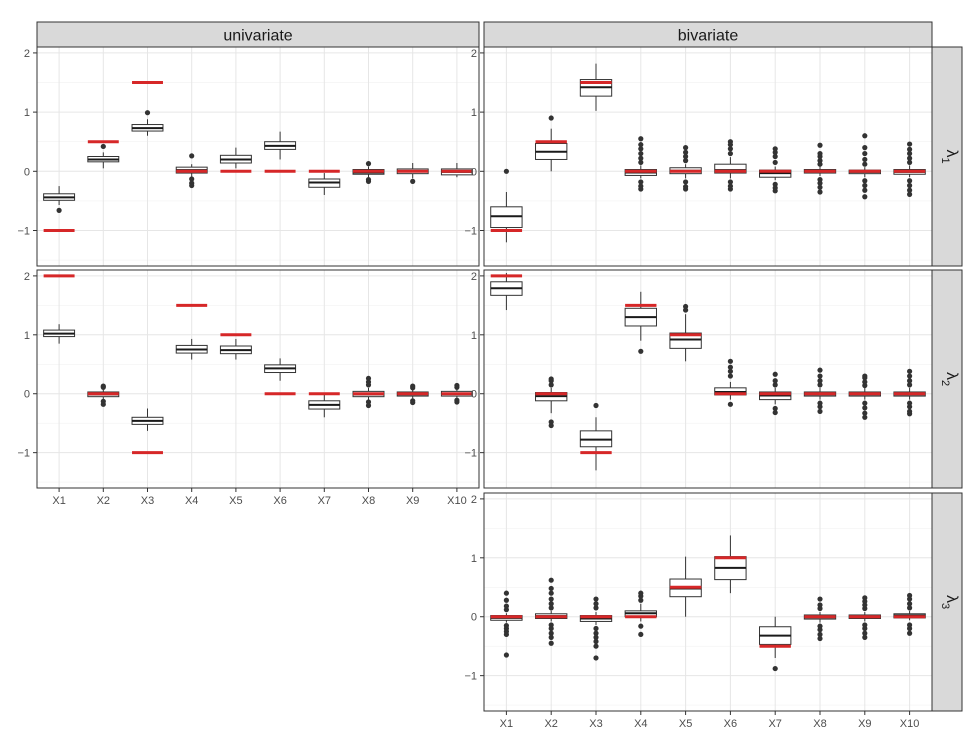  I want to click on panel-bivariate-row-1: −1 0 1 2, so click(698, 156).